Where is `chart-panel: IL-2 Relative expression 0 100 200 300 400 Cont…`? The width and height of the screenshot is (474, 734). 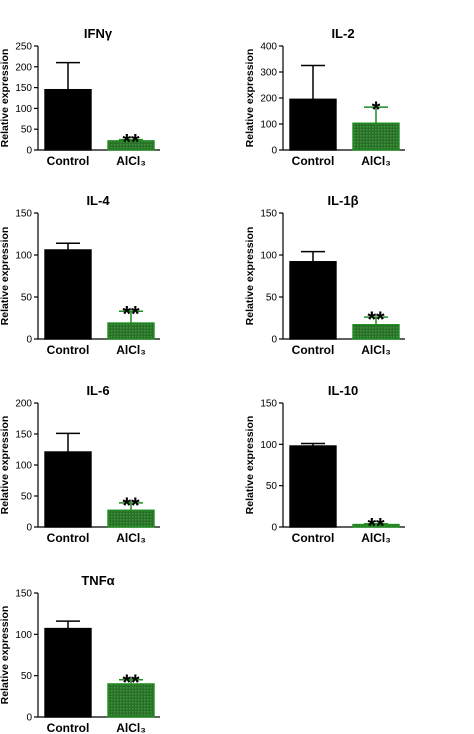 chart-panel: IL-2 Relative expression 0 100 200 300 400 Cont… is located at coordinates (324, 97).